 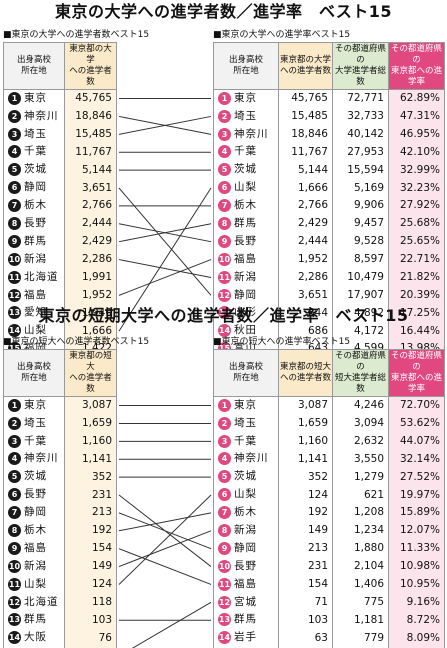 What do you see at coordinates (14, 477) in the screenshot?
I see `rank-badge: 5` at bounding box center [14, 477].